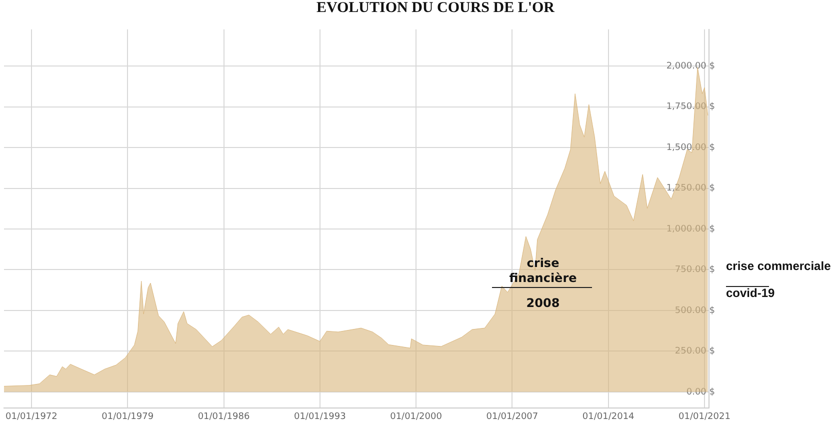 The image size is (831, 429). Describe the element at coordinates (543, 283) in the screenshot. I see `annotation: crise financière 2008` at that location.